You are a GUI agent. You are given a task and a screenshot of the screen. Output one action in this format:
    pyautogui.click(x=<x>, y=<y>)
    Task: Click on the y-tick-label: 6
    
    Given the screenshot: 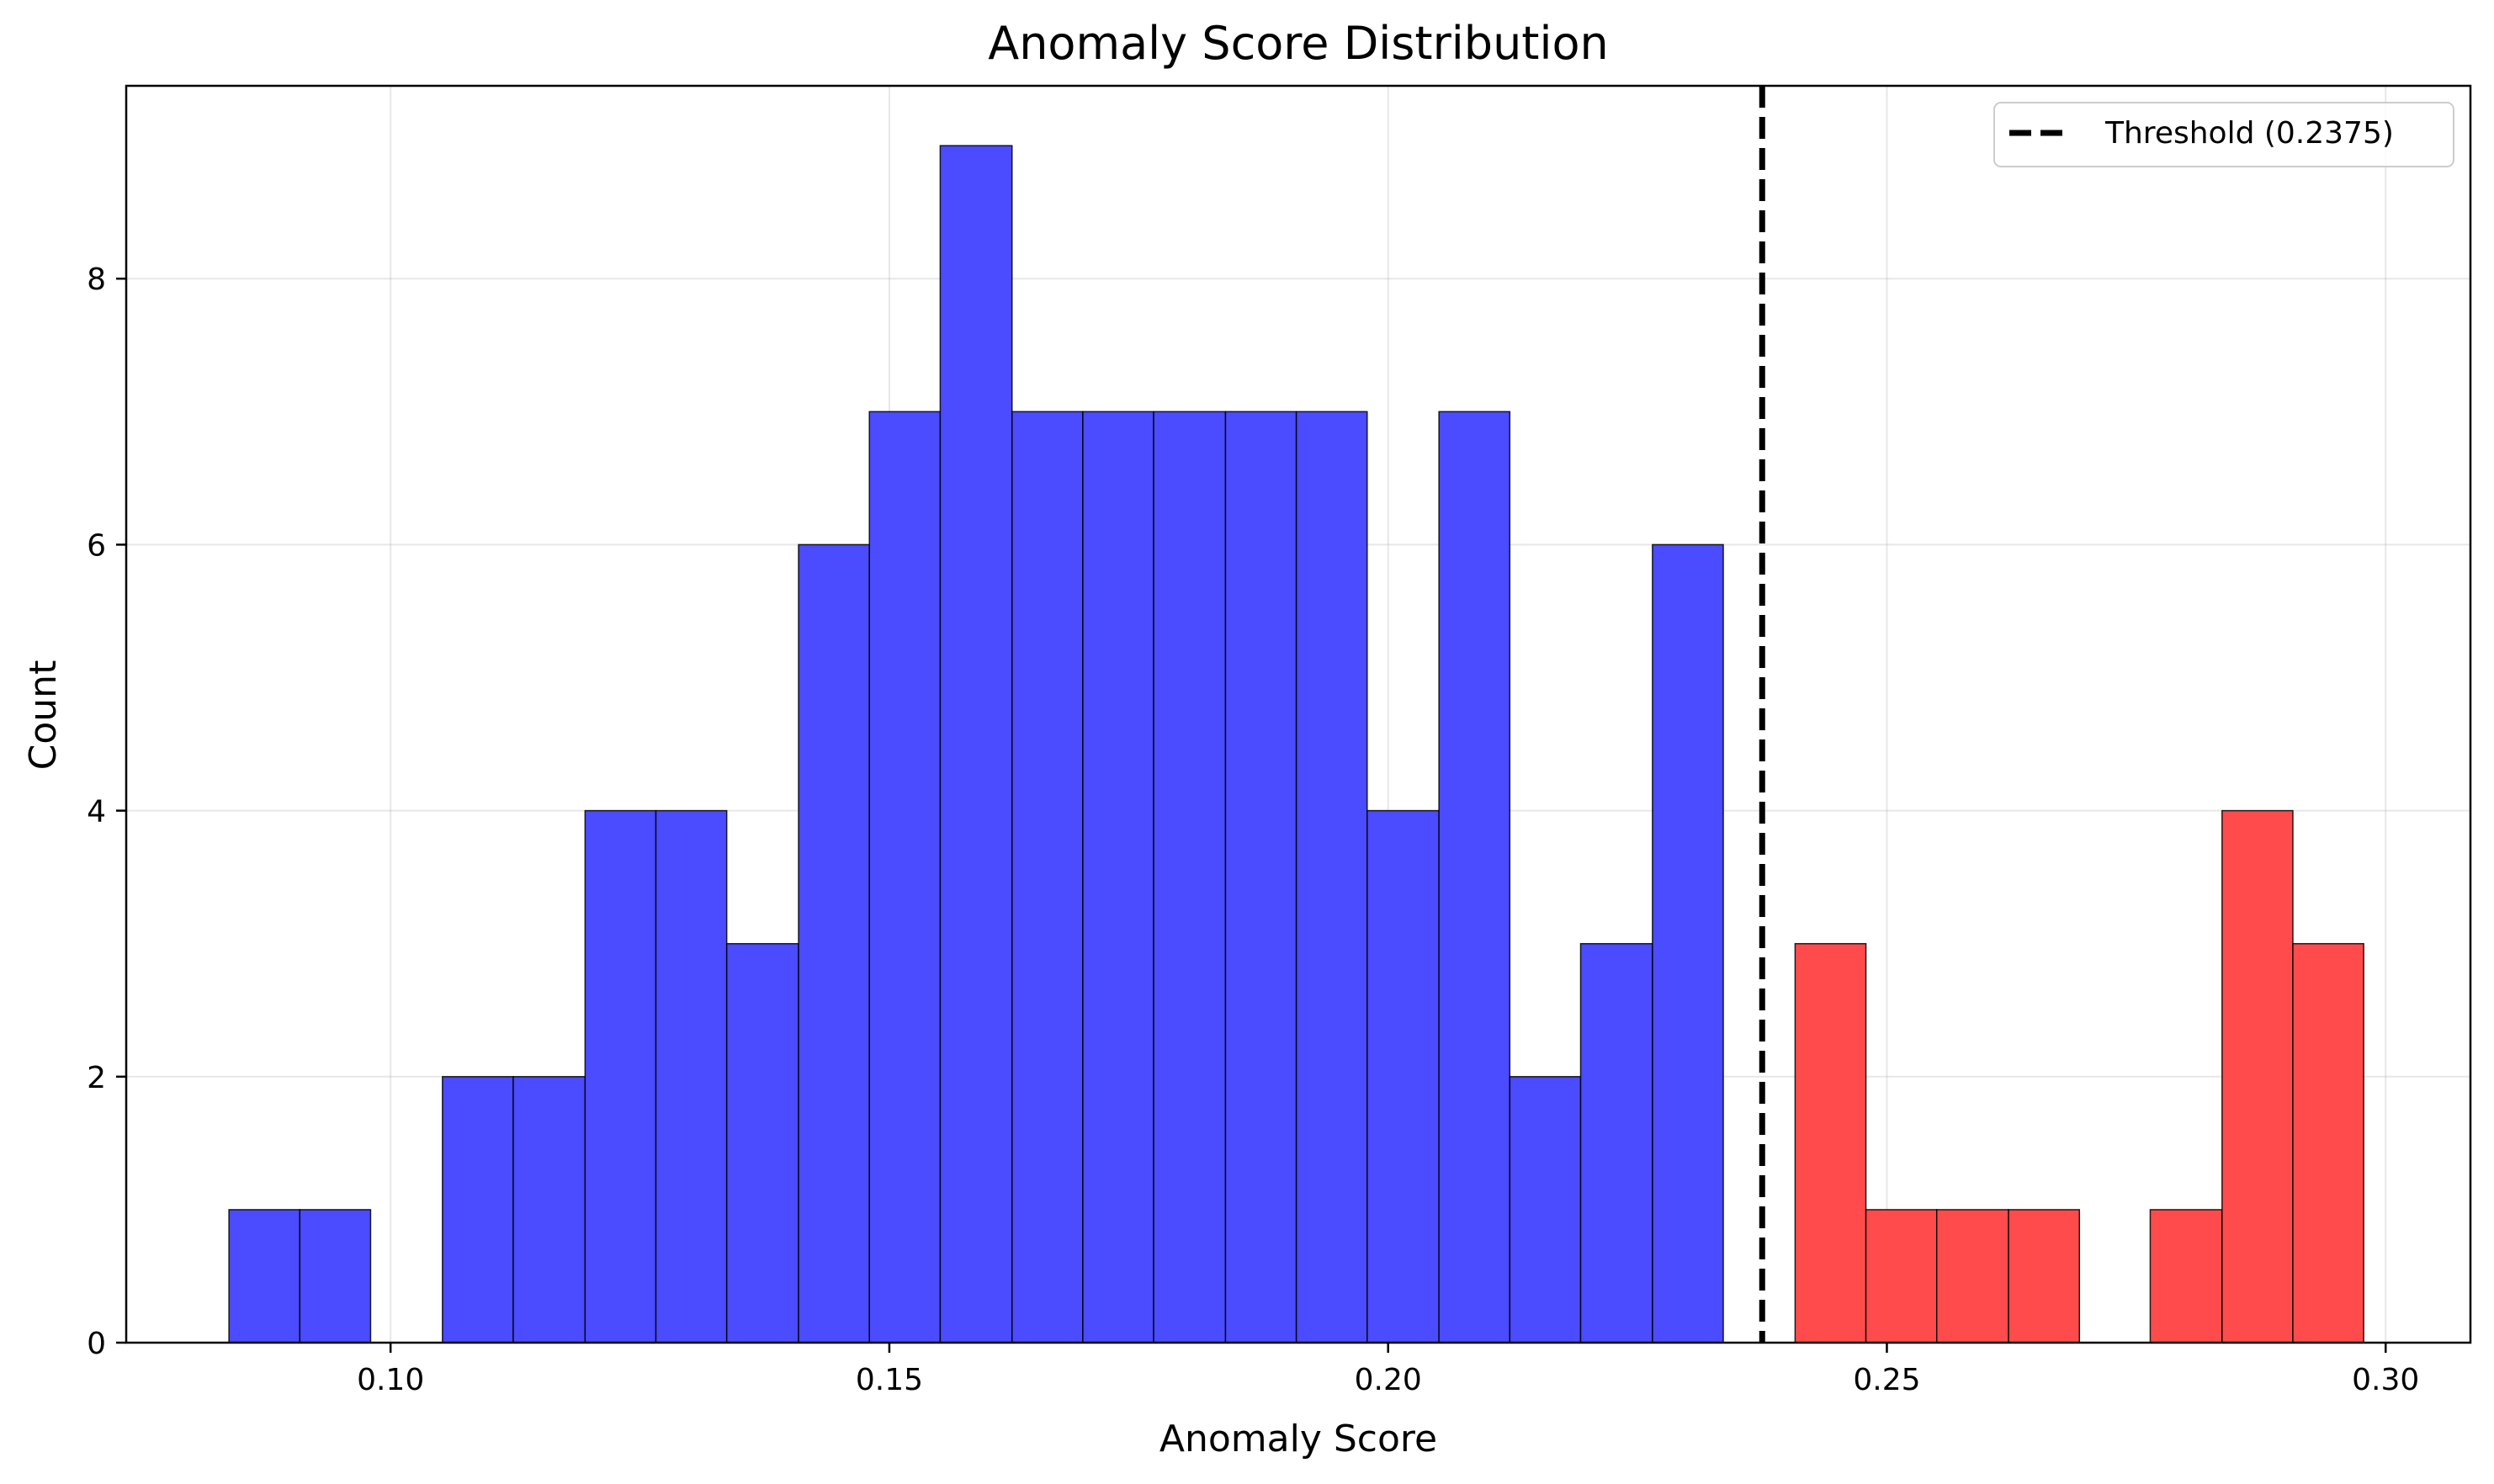 What is the action you would take?
    pyautogui.click(x=96, y=545)
    